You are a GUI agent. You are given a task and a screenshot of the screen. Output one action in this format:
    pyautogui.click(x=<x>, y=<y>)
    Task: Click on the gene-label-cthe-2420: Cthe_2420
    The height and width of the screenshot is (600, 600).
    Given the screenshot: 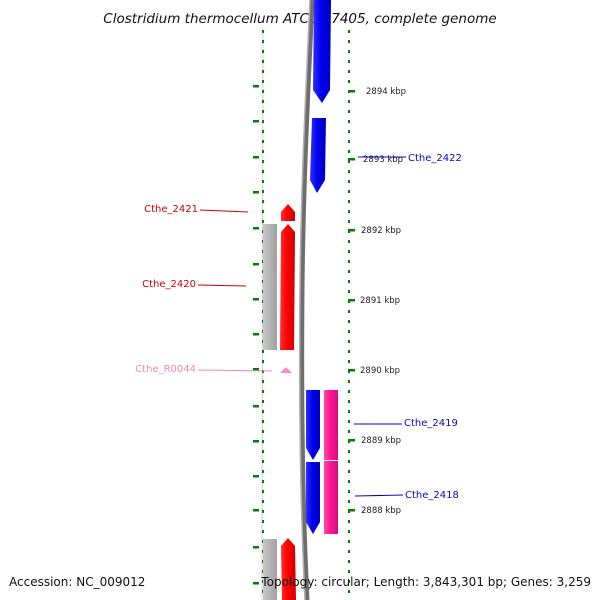 What is the action you would take?
    pyautogui.click(x=169, y=284)
    